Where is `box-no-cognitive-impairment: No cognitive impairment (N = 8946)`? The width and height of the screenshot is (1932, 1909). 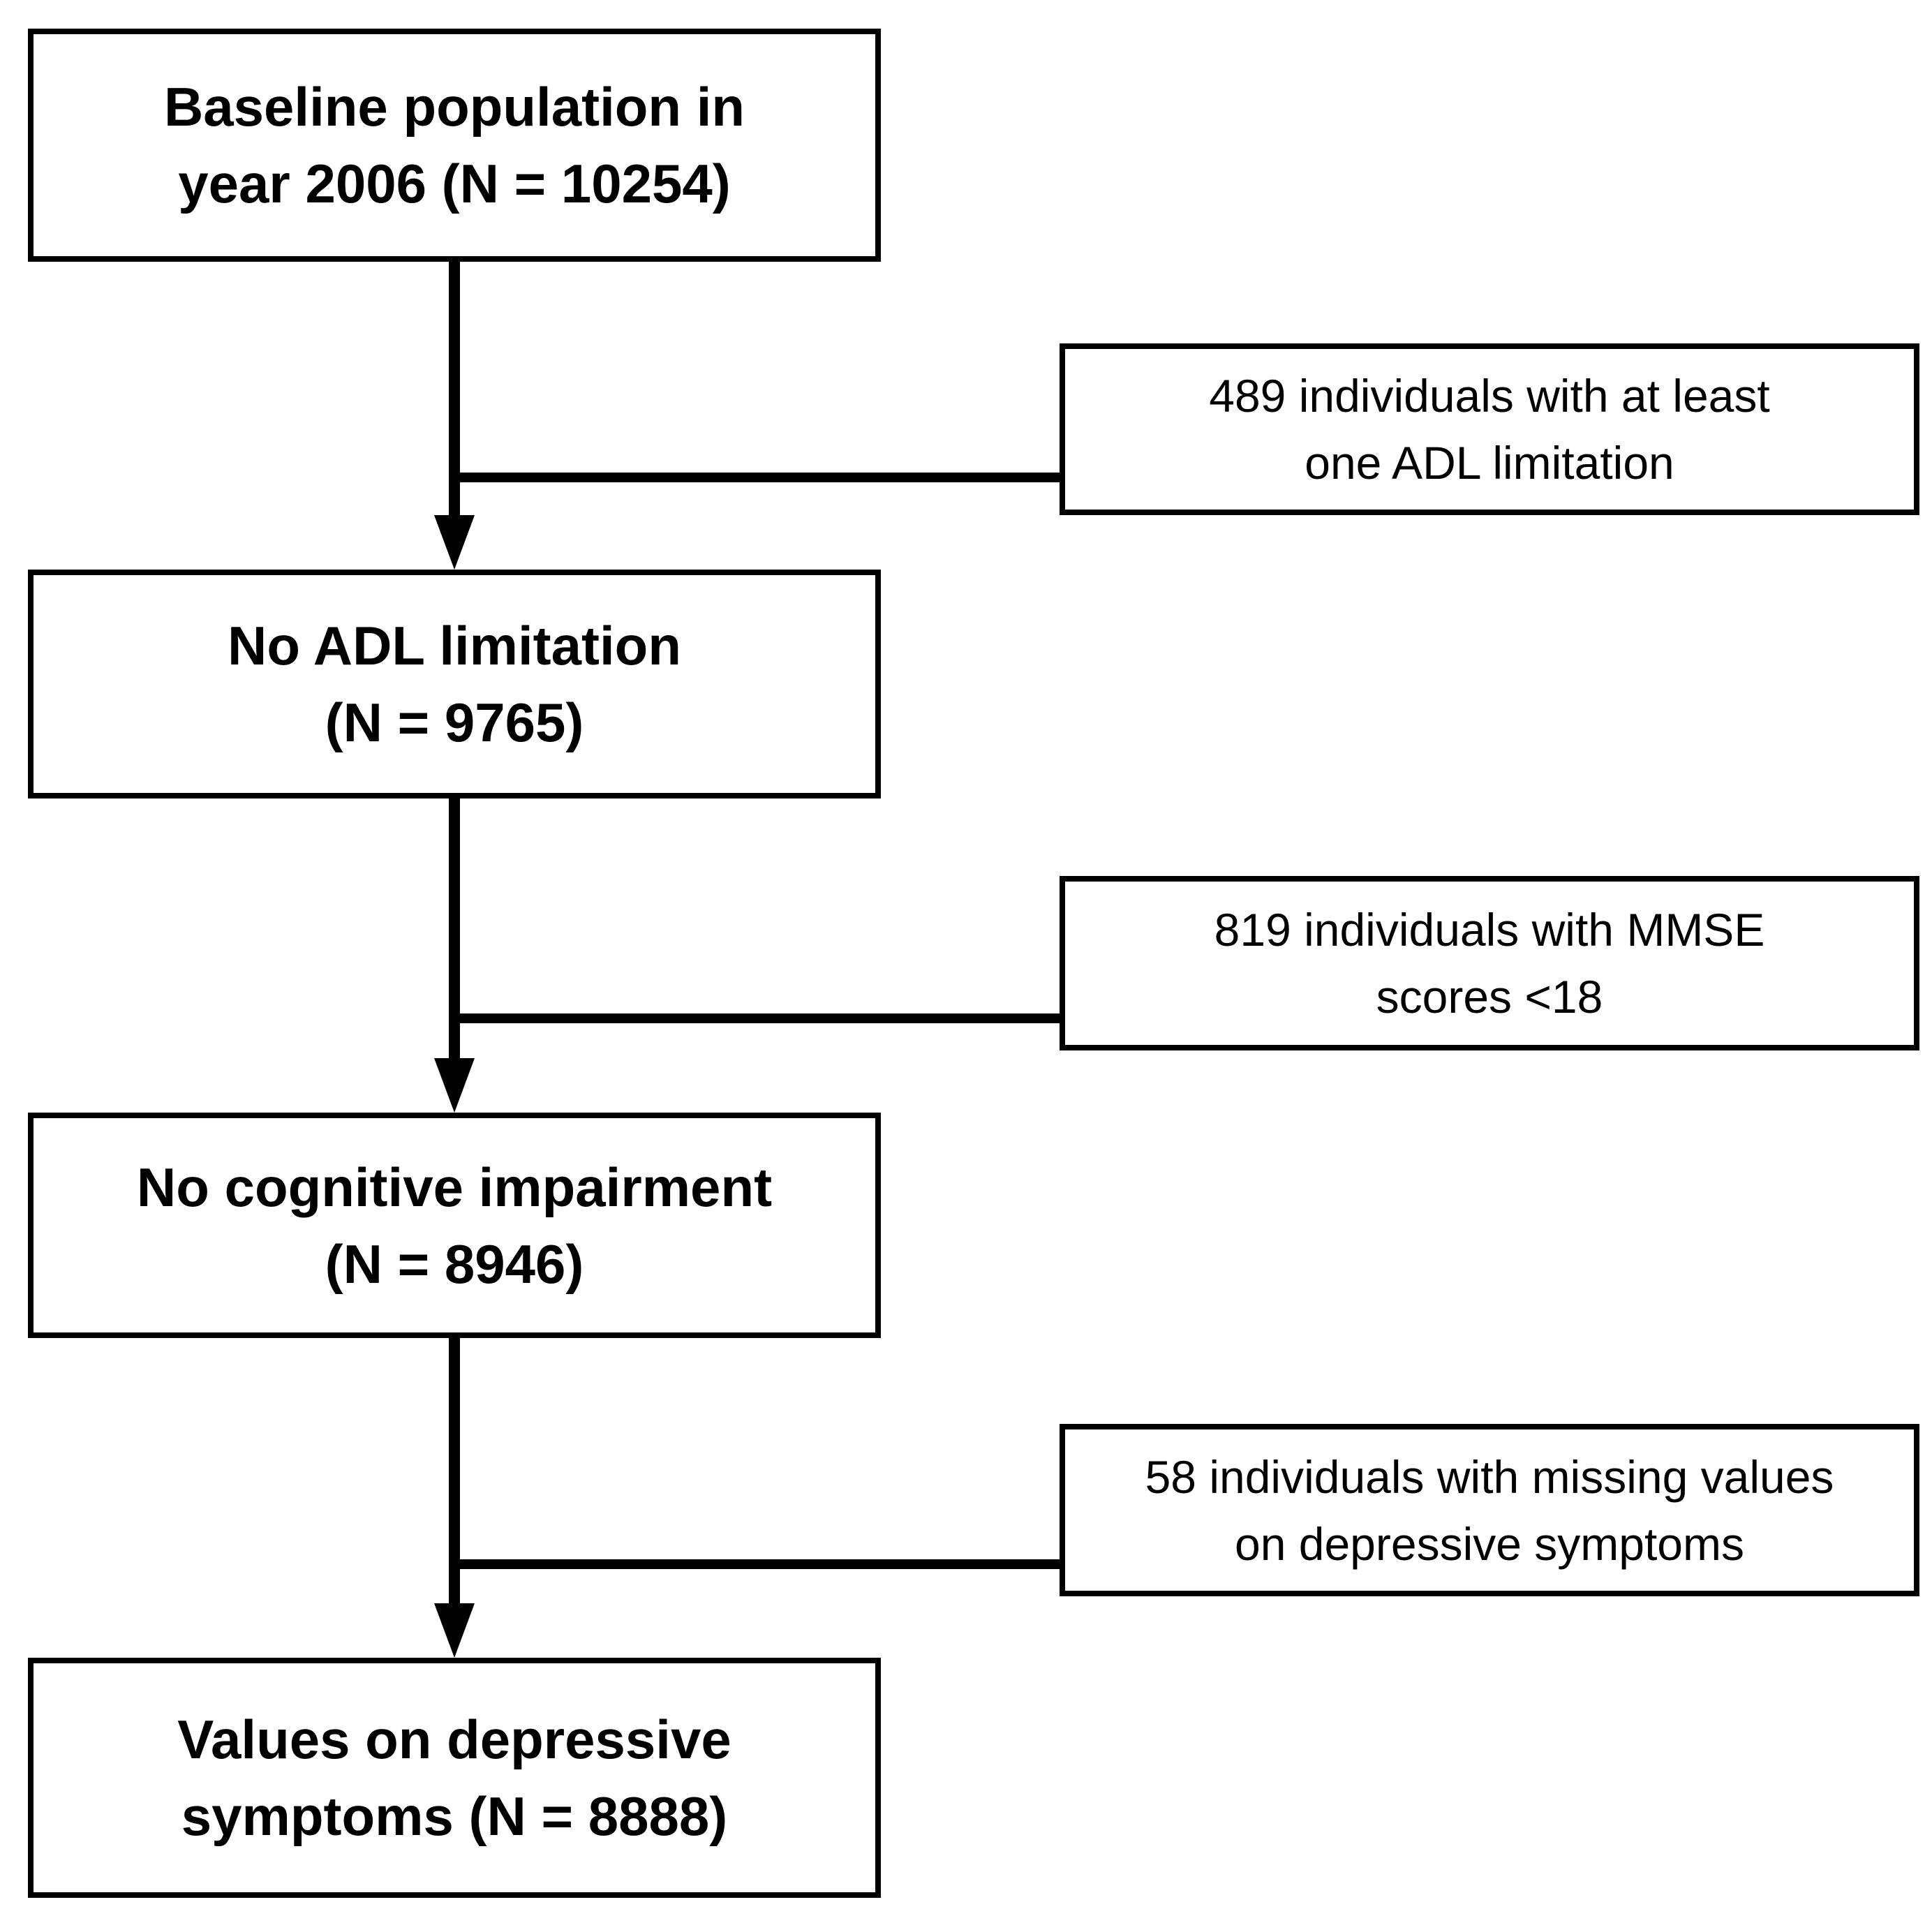 box-no-cognitive-impairment: No cognitive impairment (N = 8946) is located at coordinates (454, 1225).